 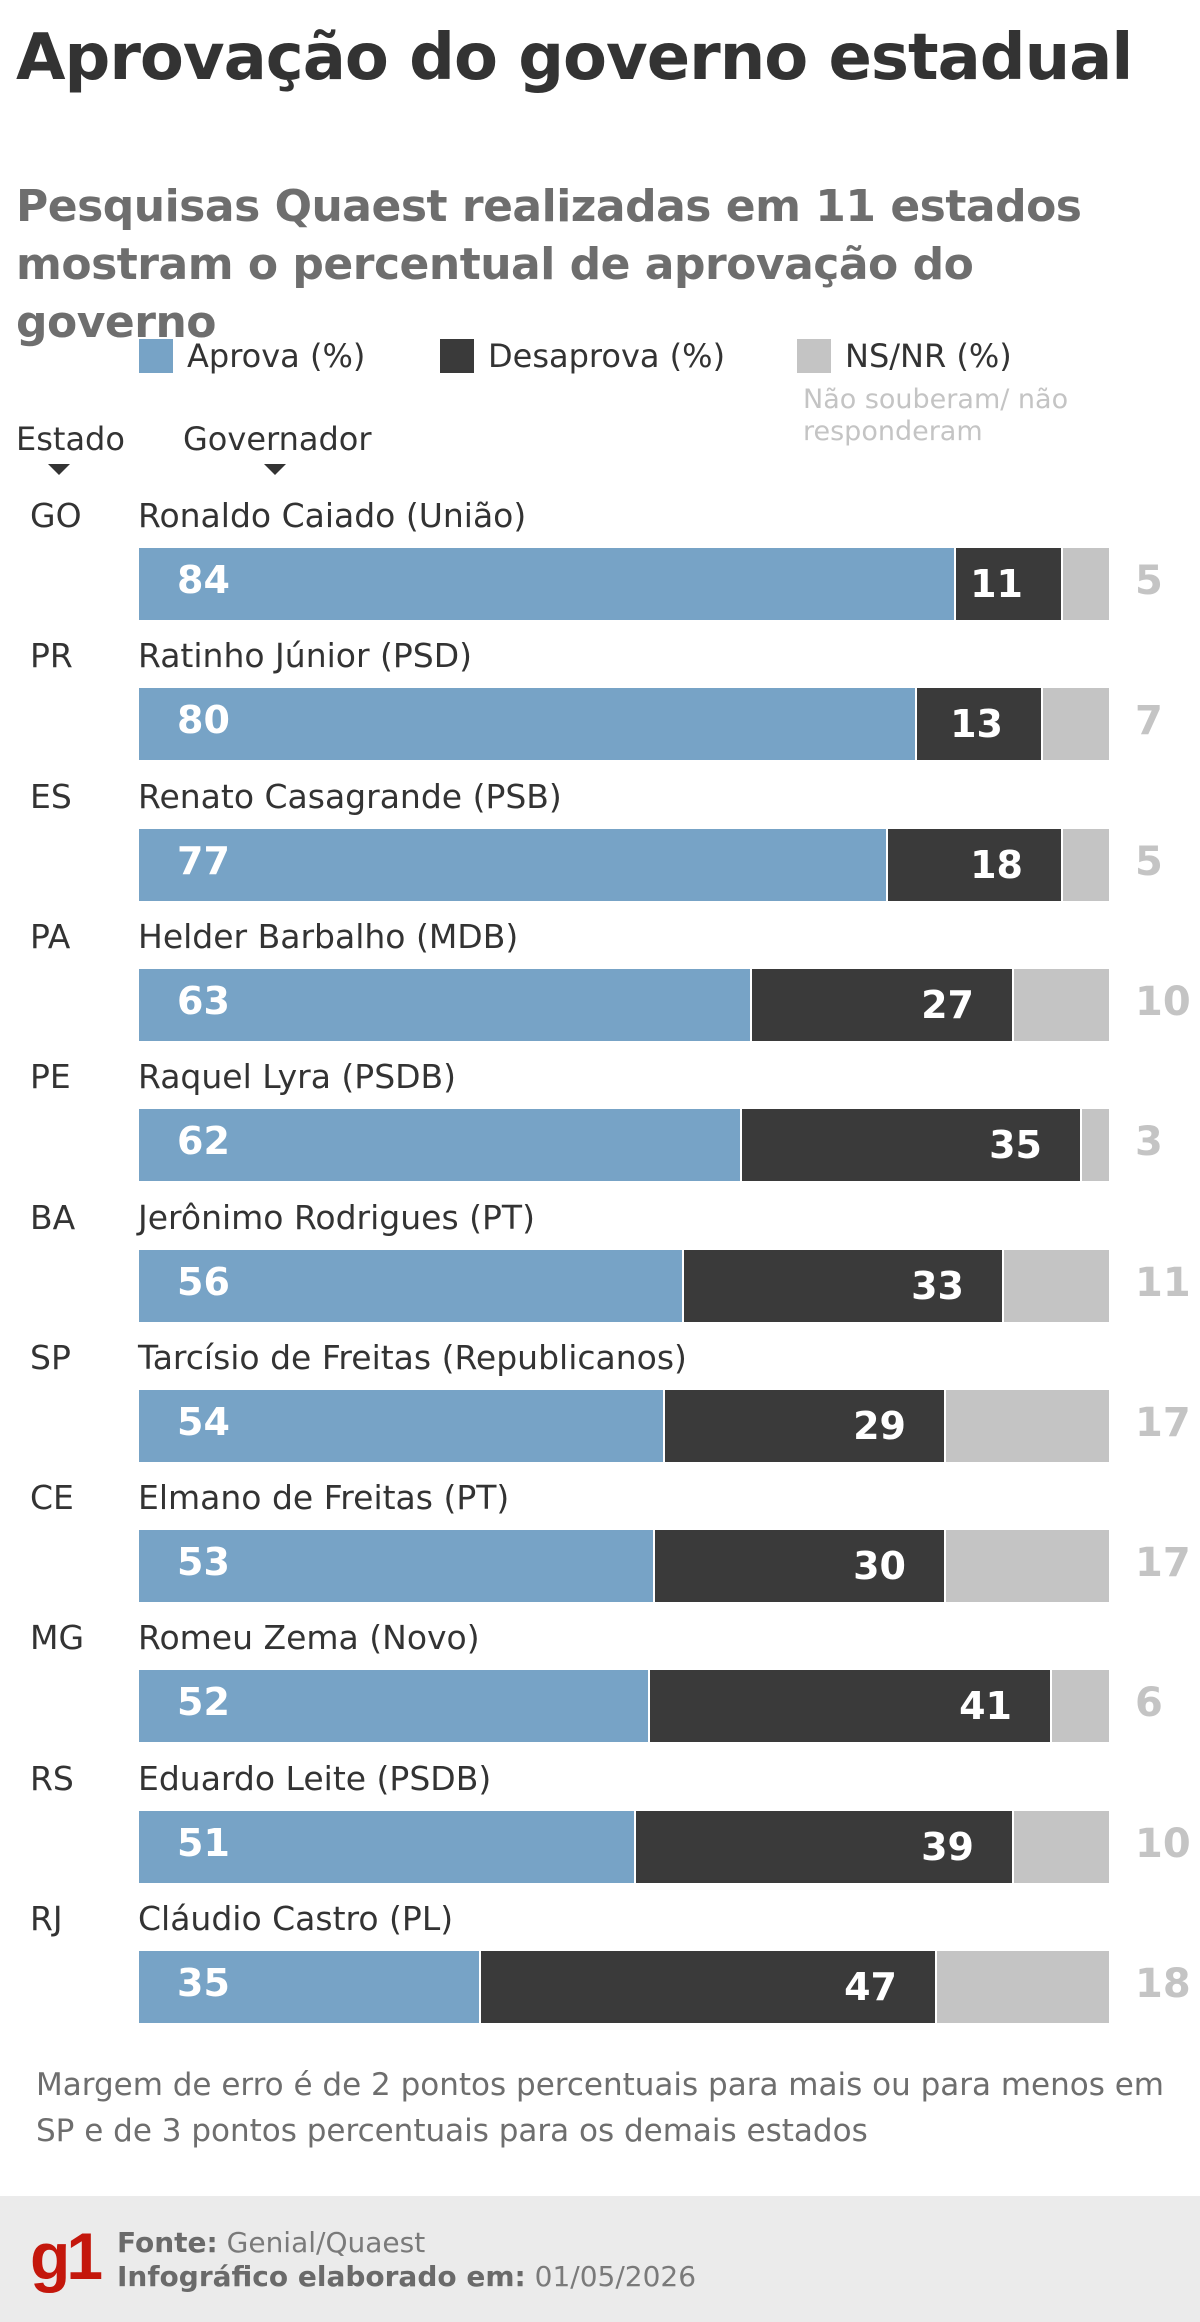 I want to click on data-label-disapprove: 35, so click(x=1015, y=1145).